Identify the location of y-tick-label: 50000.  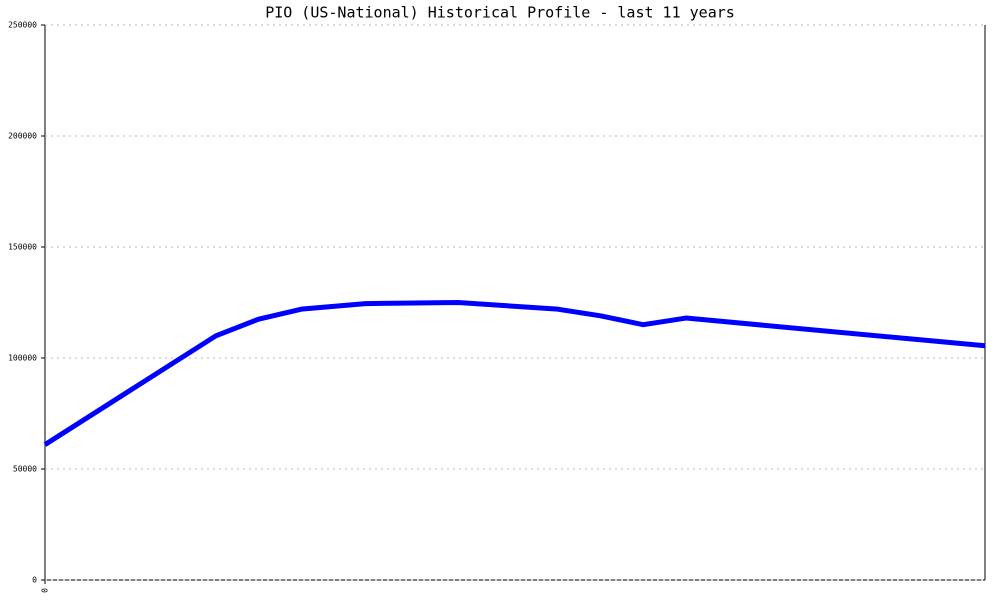
(25, 469).